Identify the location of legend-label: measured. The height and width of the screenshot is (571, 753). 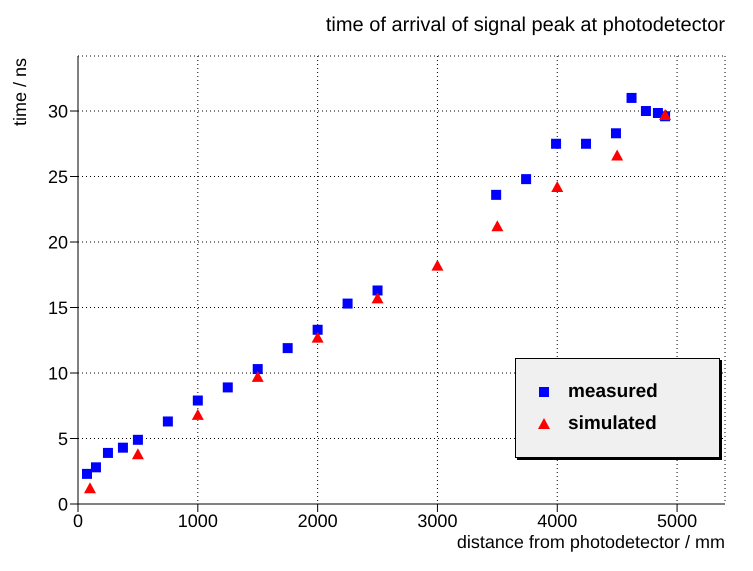
(613, 392).